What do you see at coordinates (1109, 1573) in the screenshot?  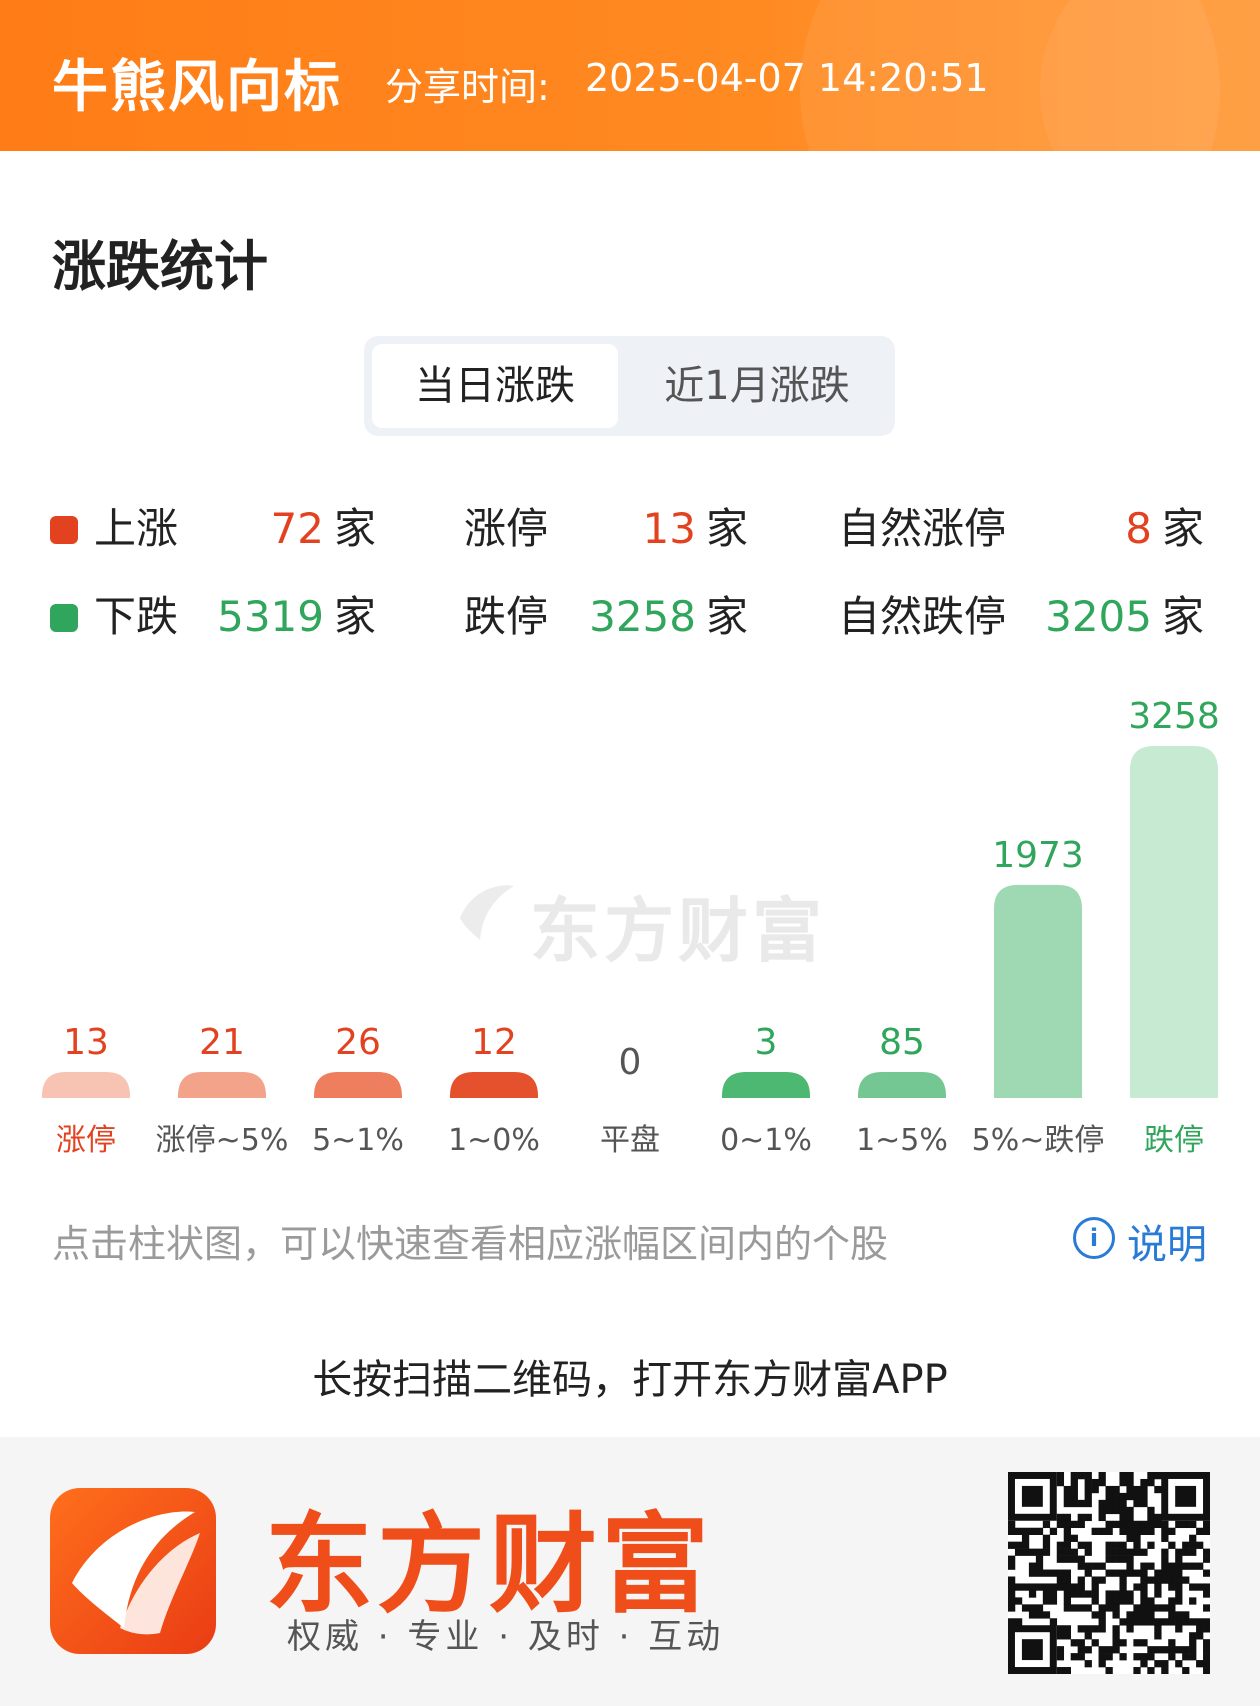 I see `qr-code-icon` at bounding box center [1109, 1573].